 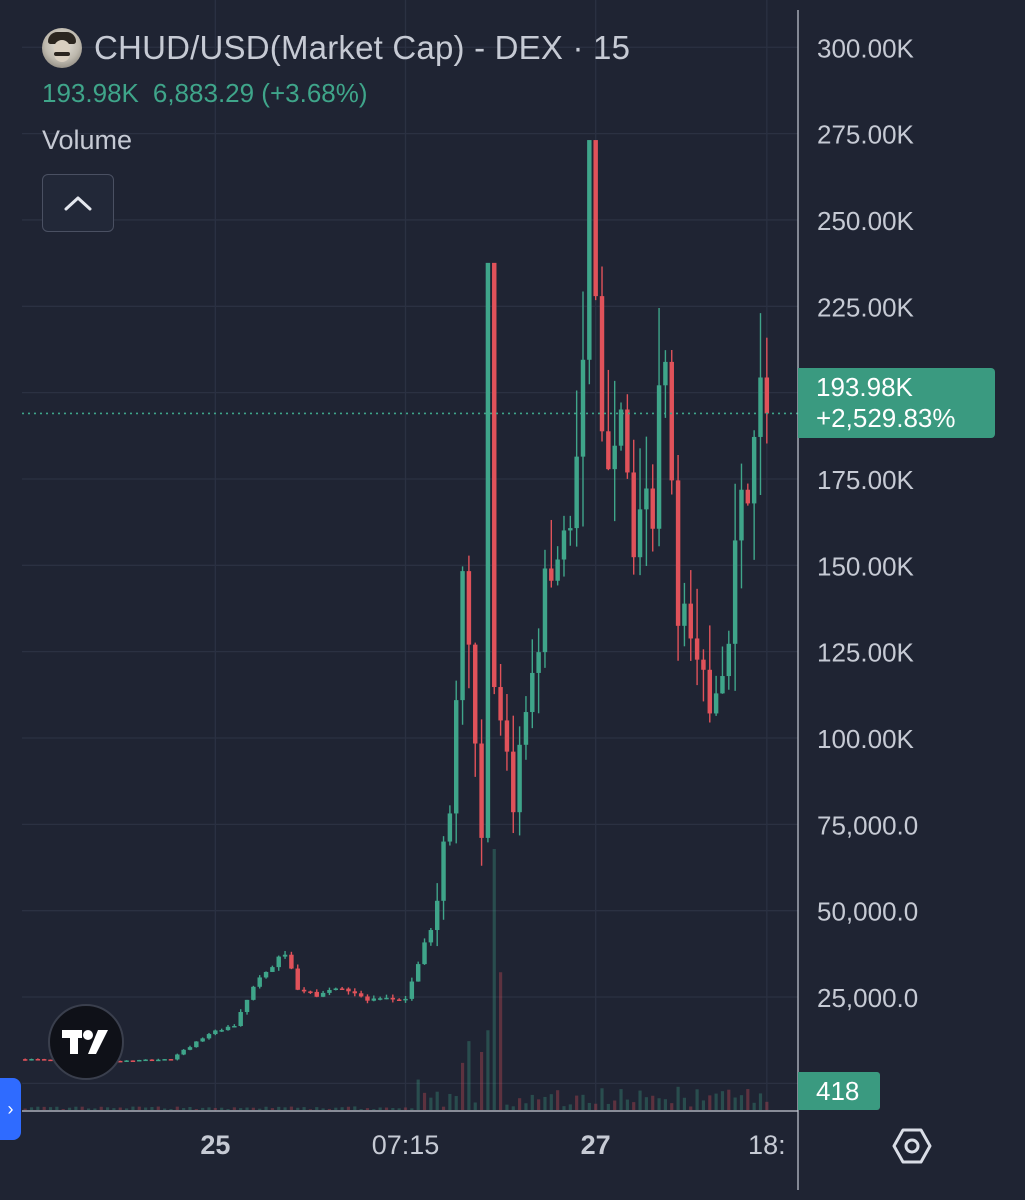 I want to click on price-axis-label: 300.00K, so click(x=866, y=48).